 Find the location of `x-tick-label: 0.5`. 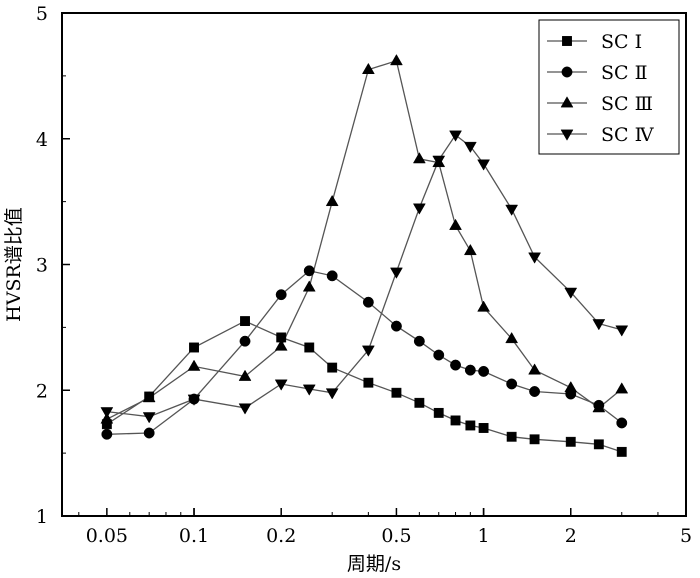

x-tick-label: 0.5 is located at coordinates (396, 536).